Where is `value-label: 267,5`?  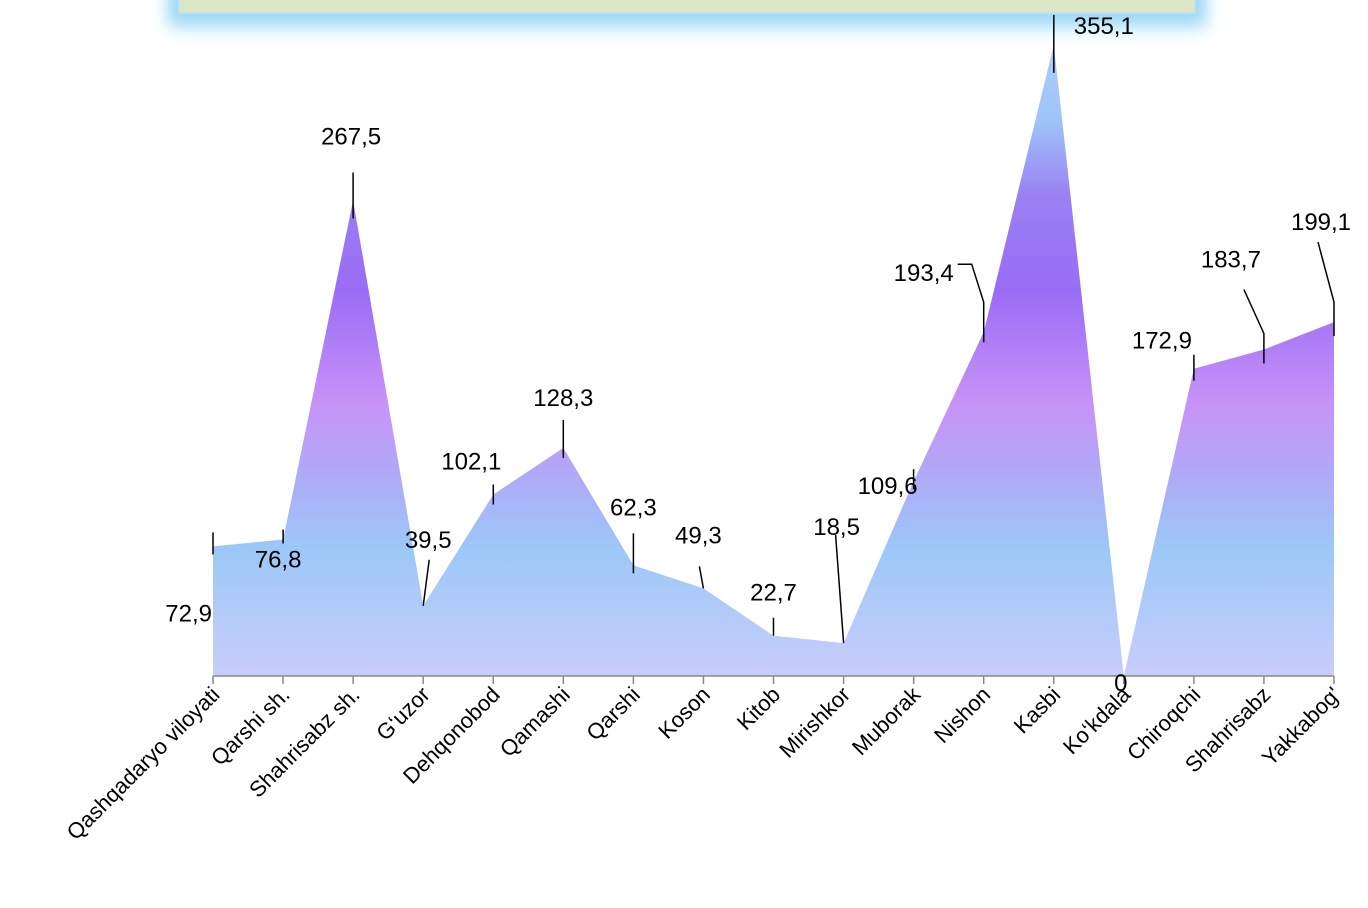 value-label: 267,5 is located at coordinates (351, 137).